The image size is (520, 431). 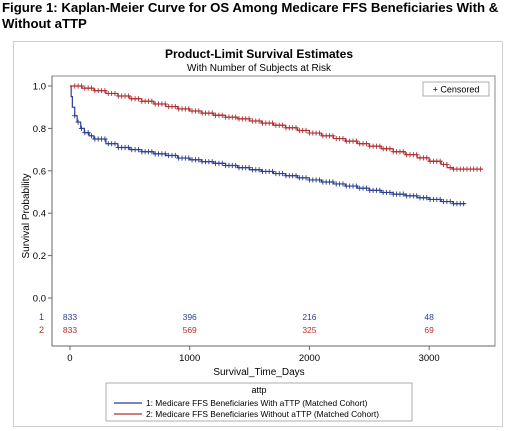 I want to click on censored-legend-box, so click(x=456, y=89).